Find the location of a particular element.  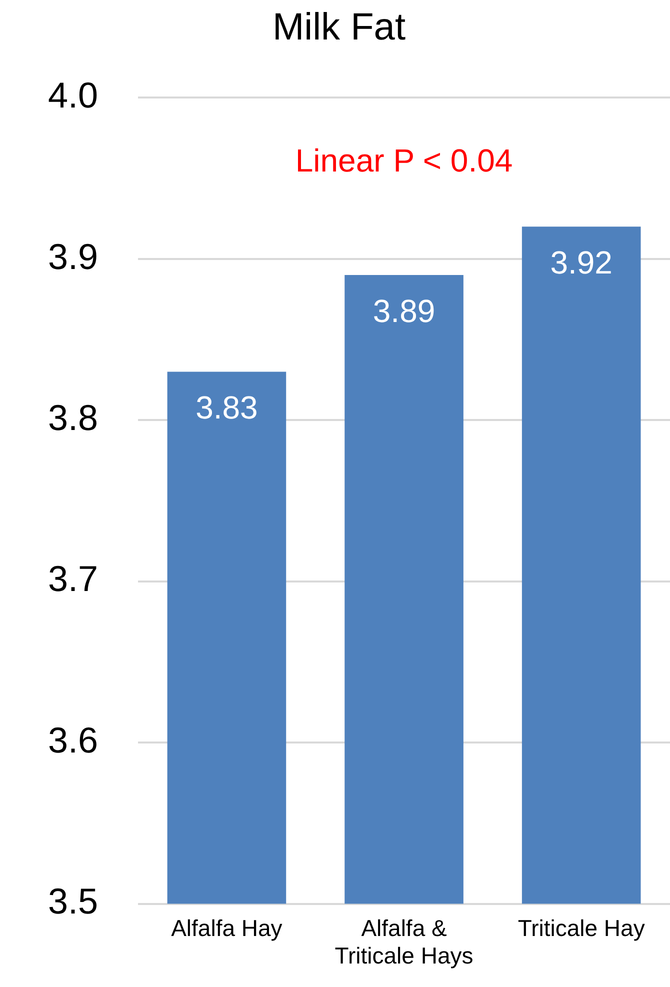

y-tick-label: 3.5 is located at coordinates (73, 901).